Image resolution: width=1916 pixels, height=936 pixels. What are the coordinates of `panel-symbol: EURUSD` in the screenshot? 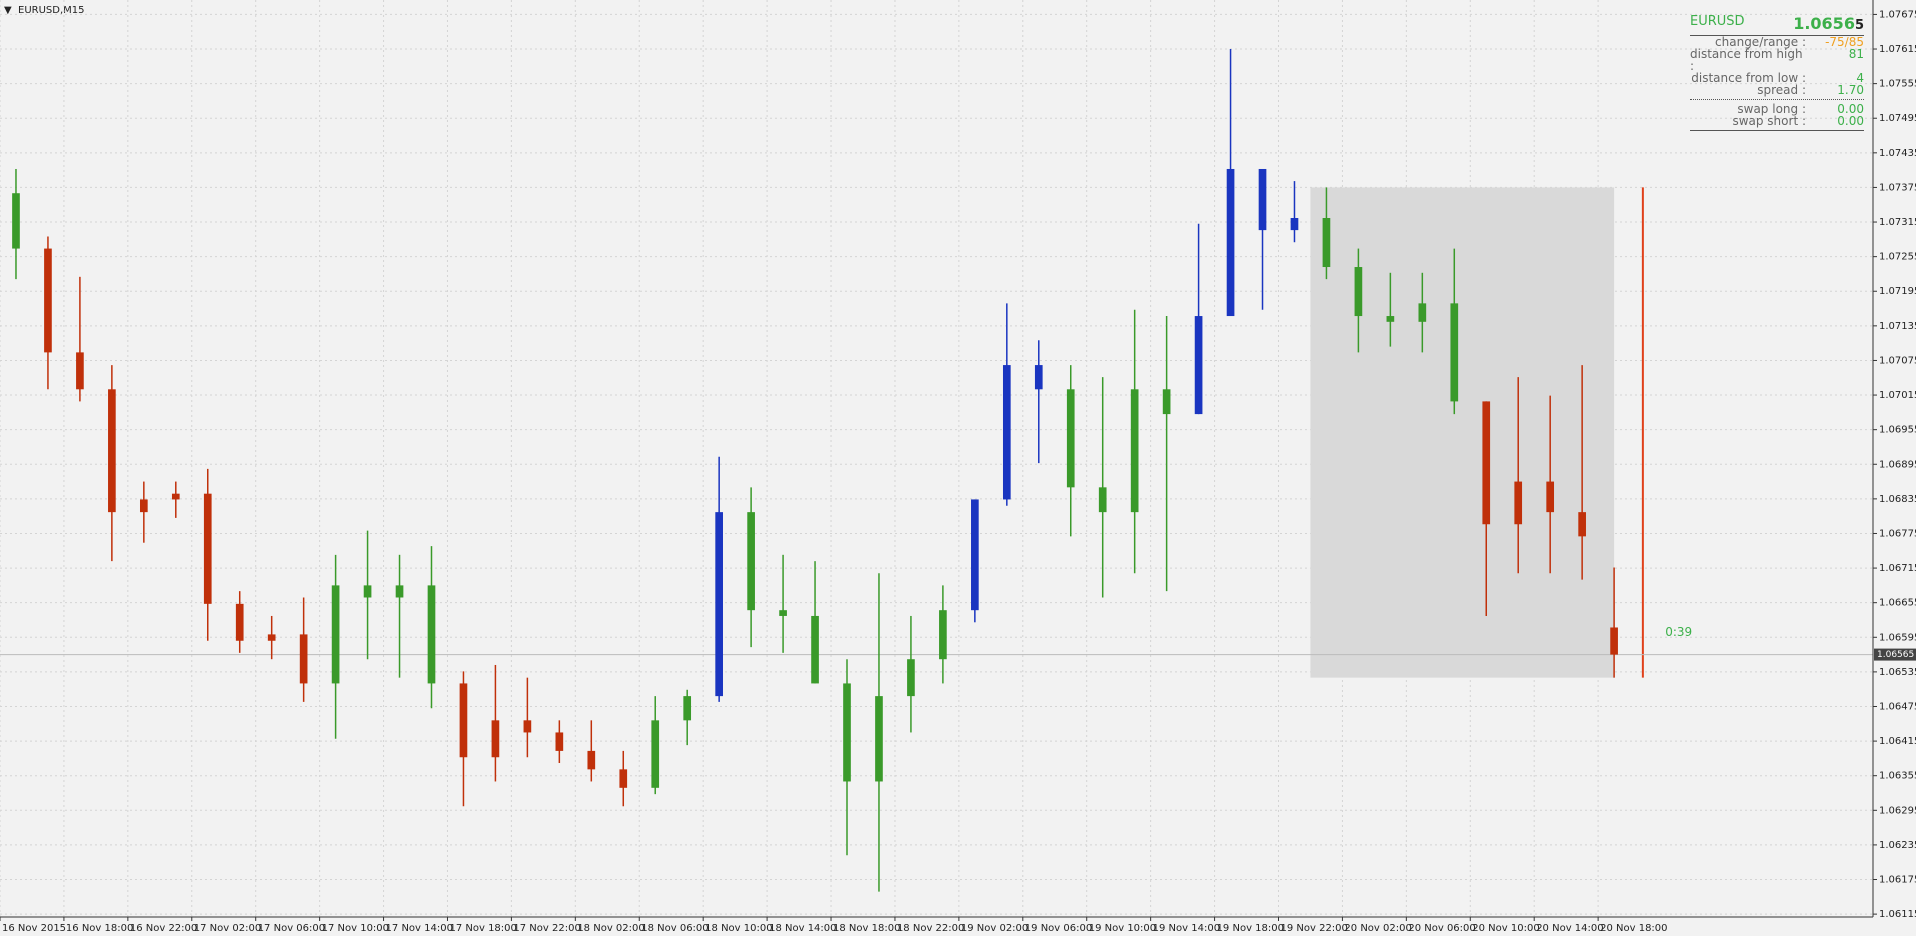 It's located at (1717, 21).